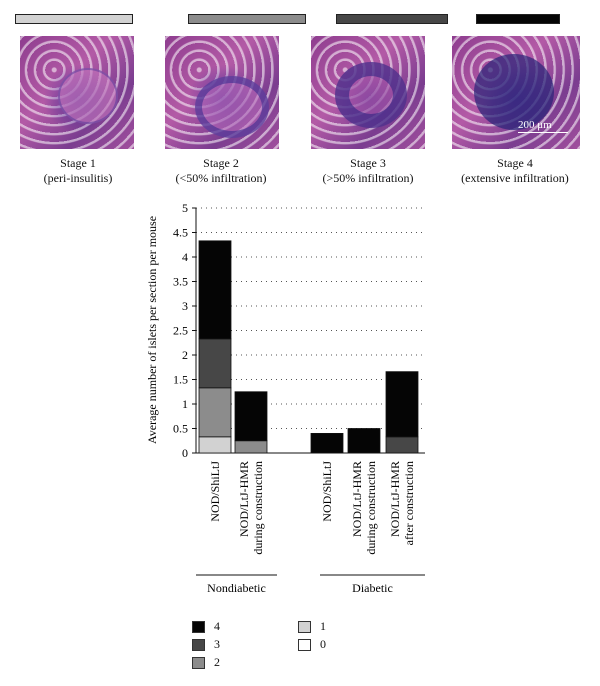 This screenshot has width=600, height=686. Describe the element at coordinates (206, 644) in the screenshot. I see `legend-item-3: 3` at that location.